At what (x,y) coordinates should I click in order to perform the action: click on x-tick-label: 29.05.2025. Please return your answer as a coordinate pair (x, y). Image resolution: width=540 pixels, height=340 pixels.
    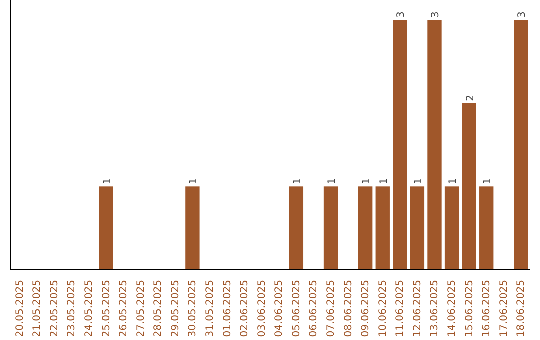
    Looking at the image, I should click on (176, 309).